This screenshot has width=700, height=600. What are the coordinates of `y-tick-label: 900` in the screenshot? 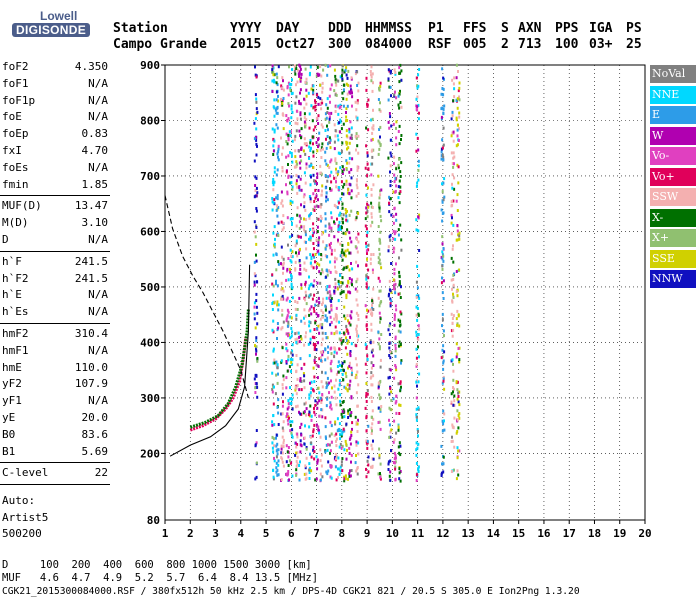 It's located at (150, 65).